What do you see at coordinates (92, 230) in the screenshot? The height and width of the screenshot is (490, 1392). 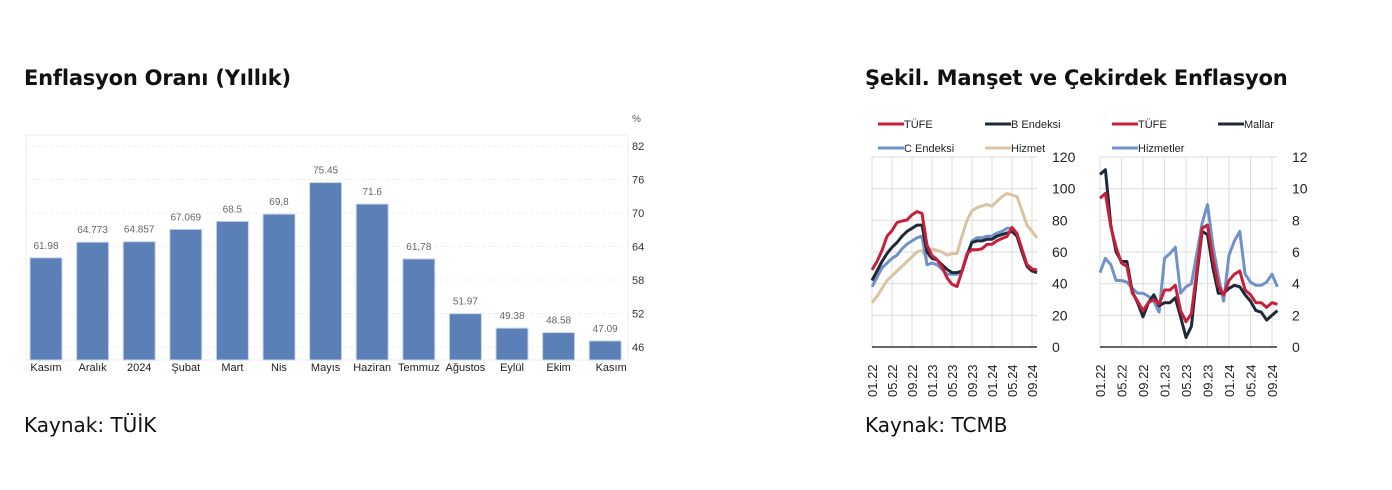 I see `bar-value-label: 64.773` at bounding box center [92, 230].